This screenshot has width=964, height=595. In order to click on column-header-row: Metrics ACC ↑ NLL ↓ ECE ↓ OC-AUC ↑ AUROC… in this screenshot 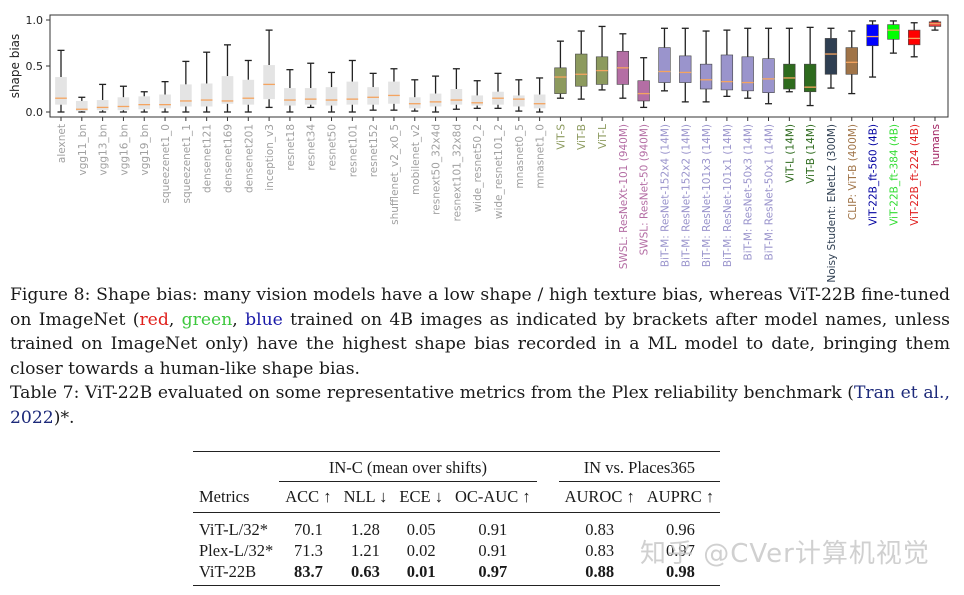, I will do `click(457, 497)`.